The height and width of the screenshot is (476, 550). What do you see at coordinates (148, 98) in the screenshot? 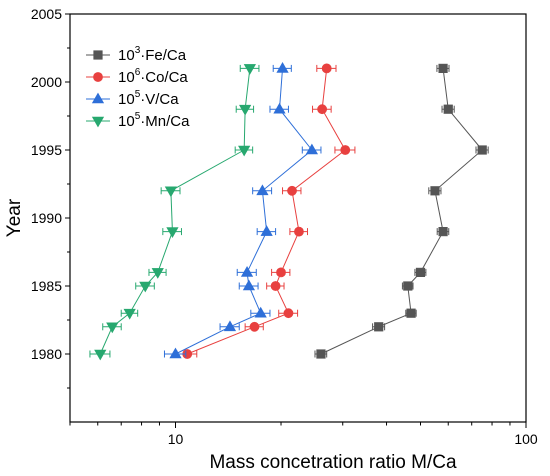
I see `legend-label: 105·V/Ca` at bounding box center [148, 98].